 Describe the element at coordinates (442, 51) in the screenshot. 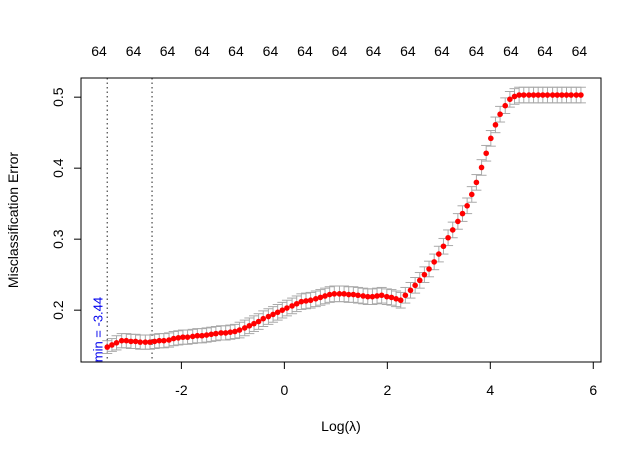

I see `top-tick-label-10: 64` at that location.